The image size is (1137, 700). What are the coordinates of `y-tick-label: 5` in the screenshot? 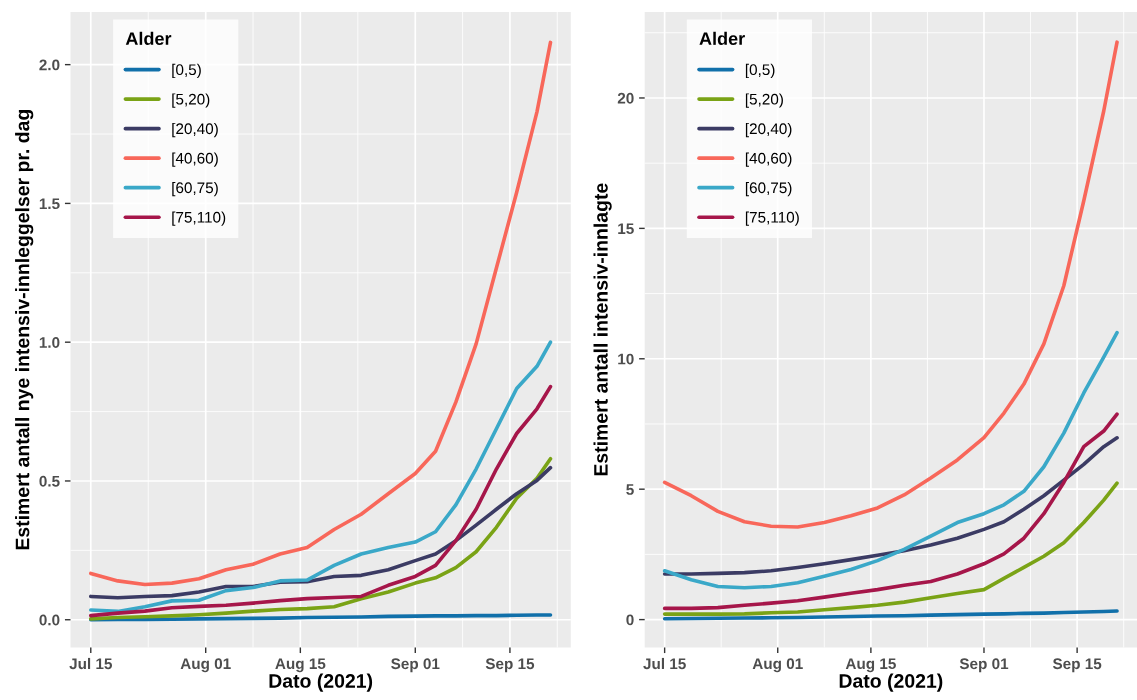 It's located at (630, 489).